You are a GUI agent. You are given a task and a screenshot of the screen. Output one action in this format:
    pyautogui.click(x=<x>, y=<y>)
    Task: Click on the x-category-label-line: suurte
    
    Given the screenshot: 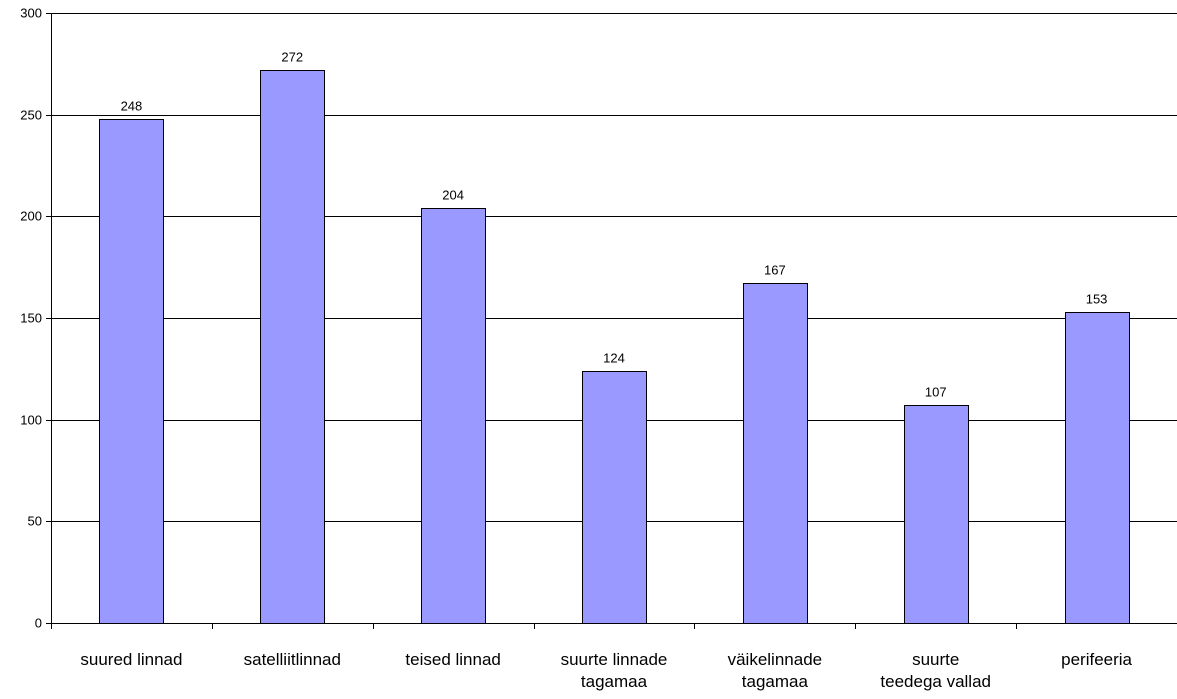 What is the action you would take?
    pyautogui.click(x=935, y=659)
    